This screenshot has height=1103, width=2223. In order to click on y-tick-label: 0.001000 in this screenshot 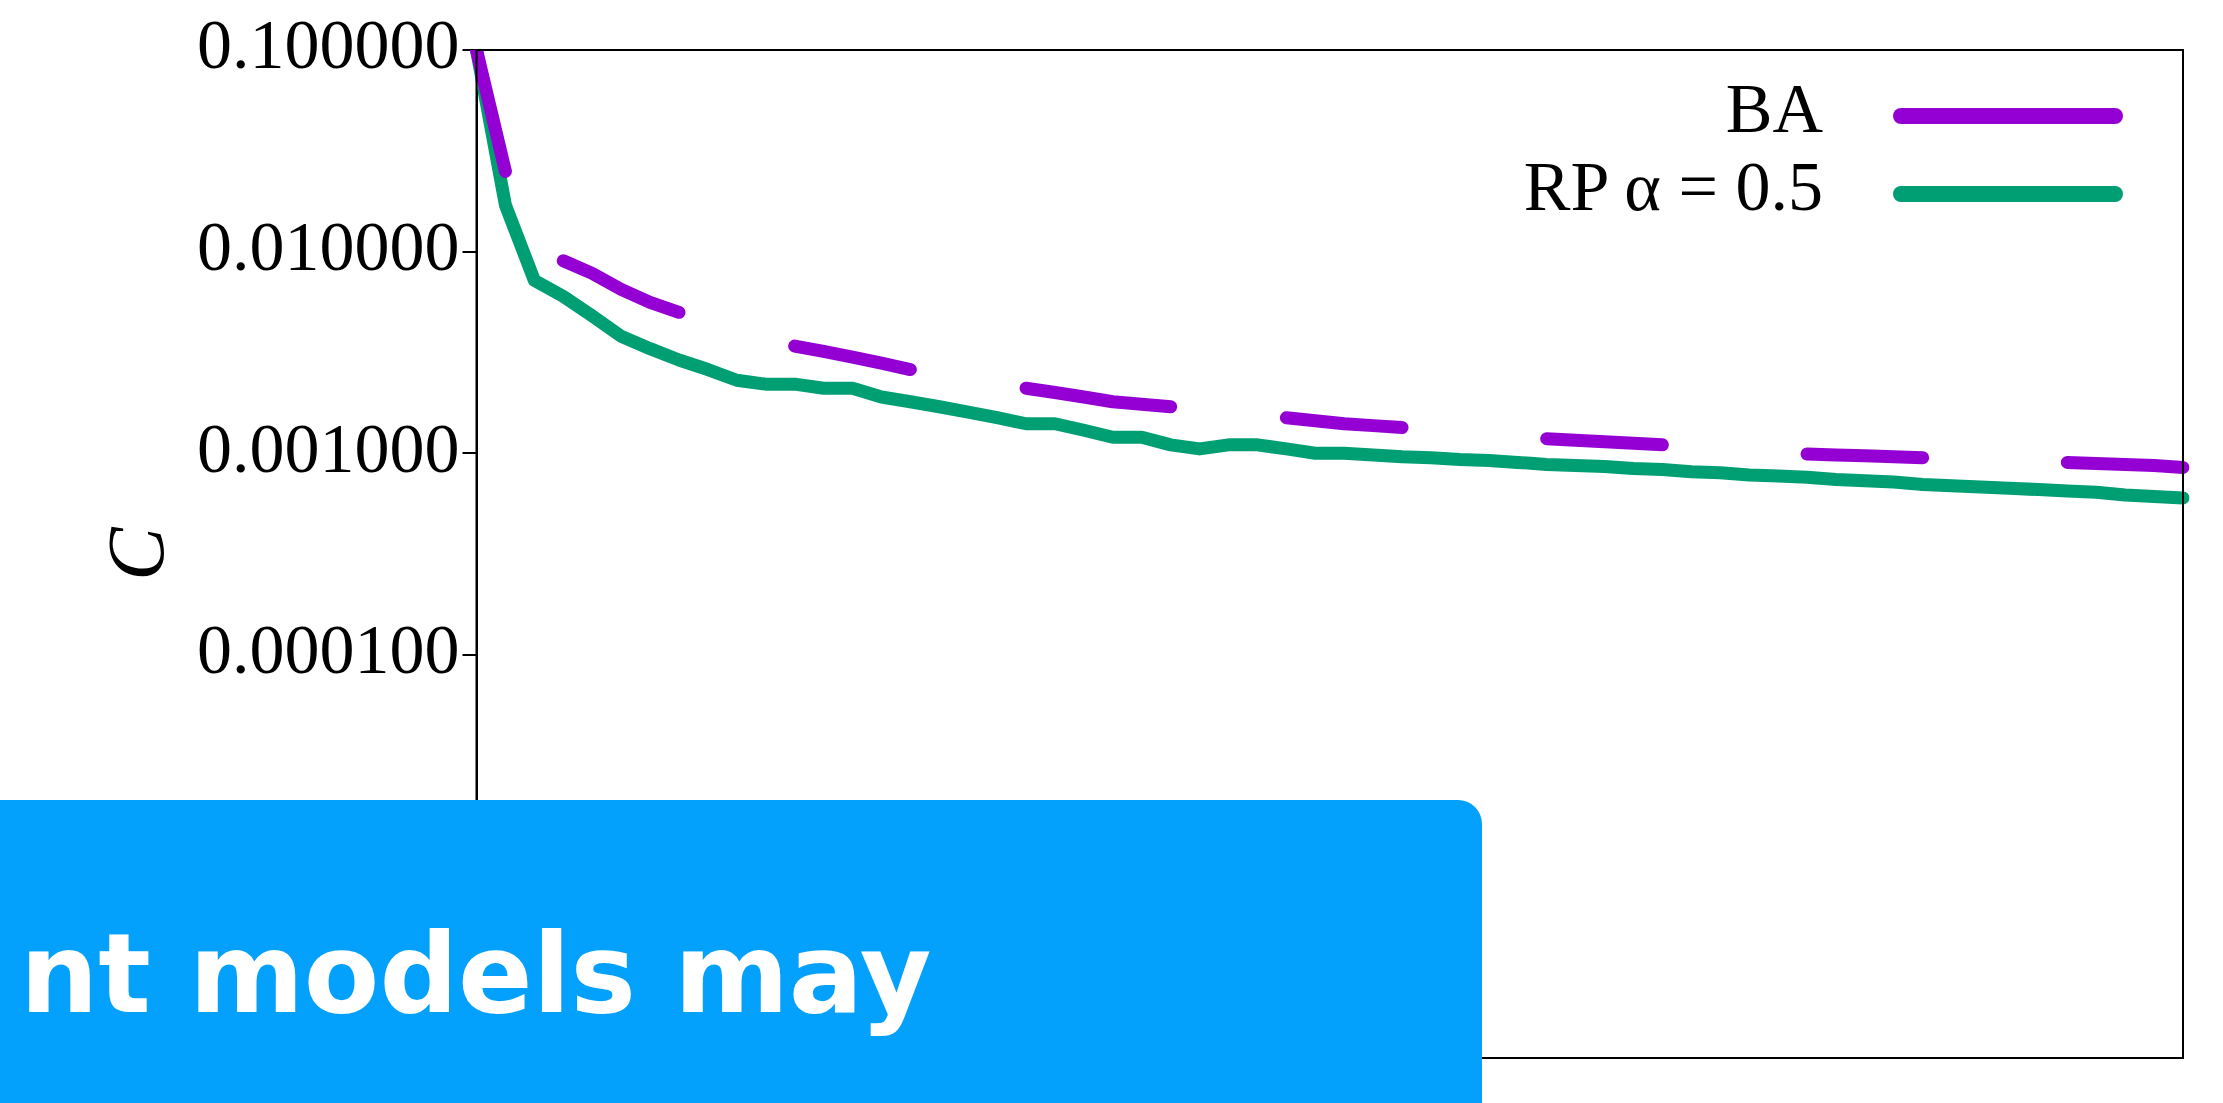, I will do `click(328, 448)`.